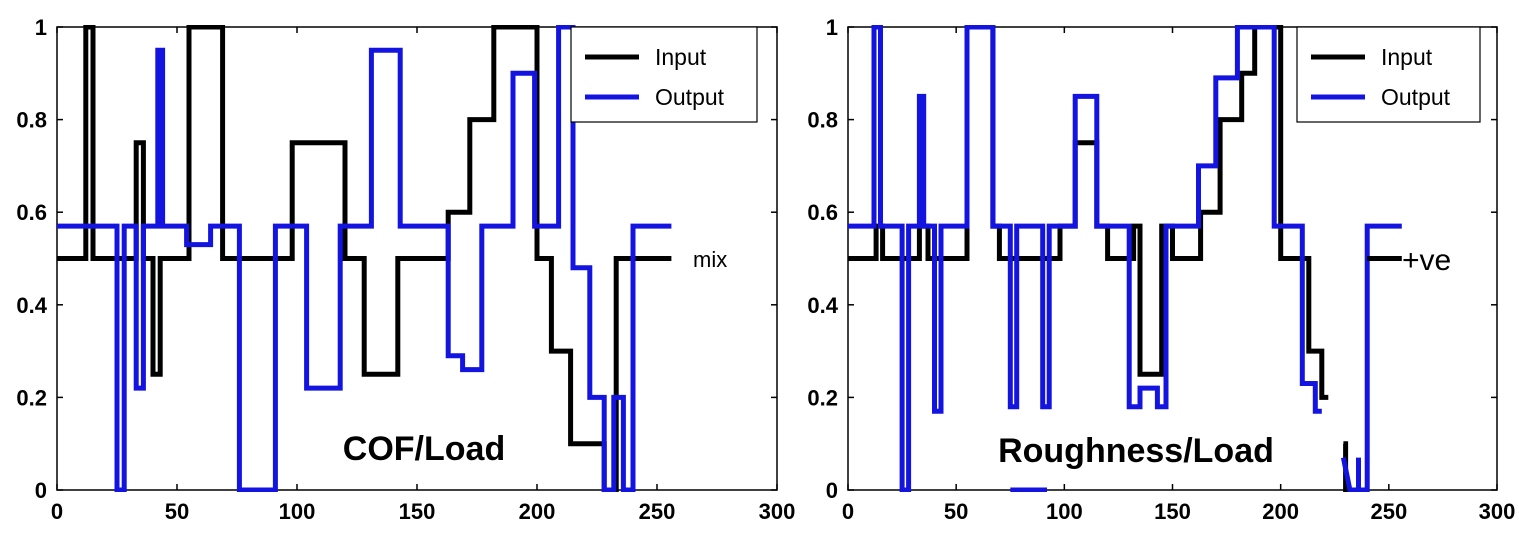 The image size is (1519, 541). Describe the element at coordinates (1371, 357) in the screenshot. I see `series-line-segment` at that location.